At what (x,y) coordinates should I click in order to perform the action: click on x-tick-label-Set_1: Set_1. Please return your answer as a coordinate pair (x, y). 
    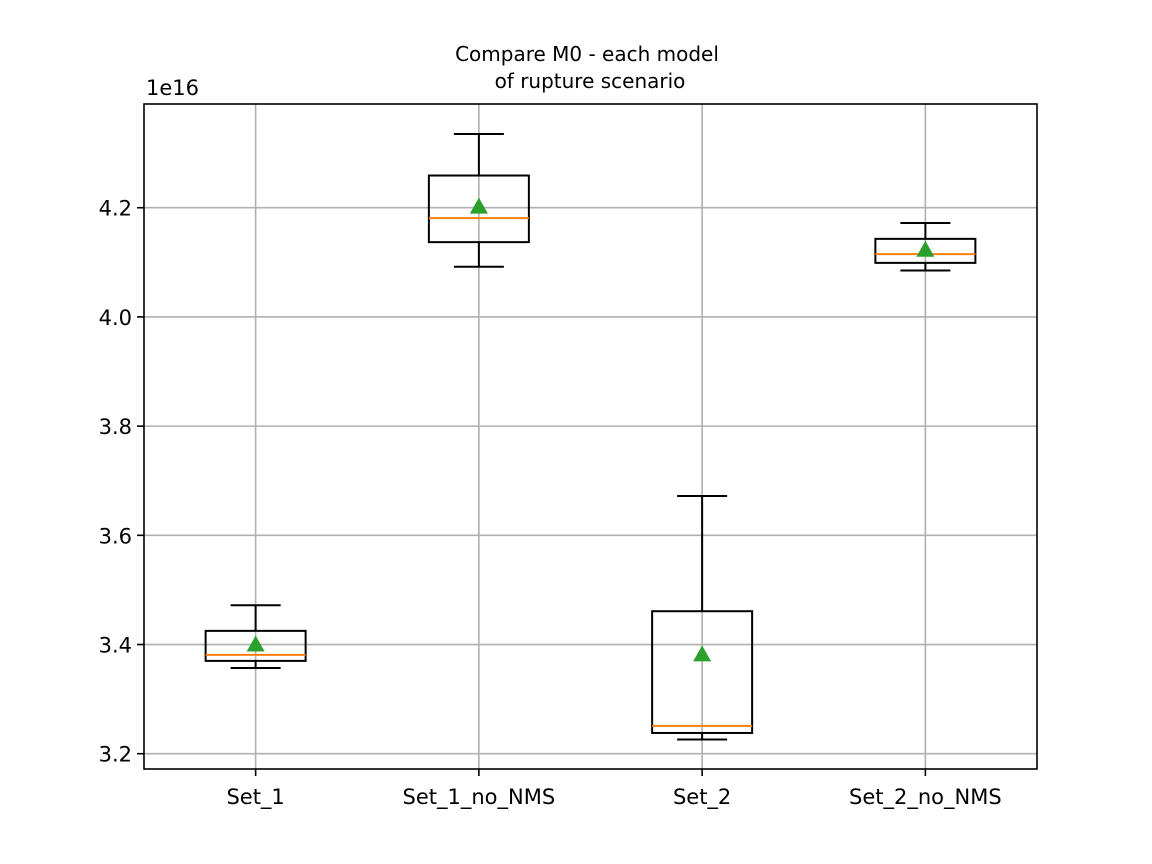
    Looking at the image, I should click on (255, 797).